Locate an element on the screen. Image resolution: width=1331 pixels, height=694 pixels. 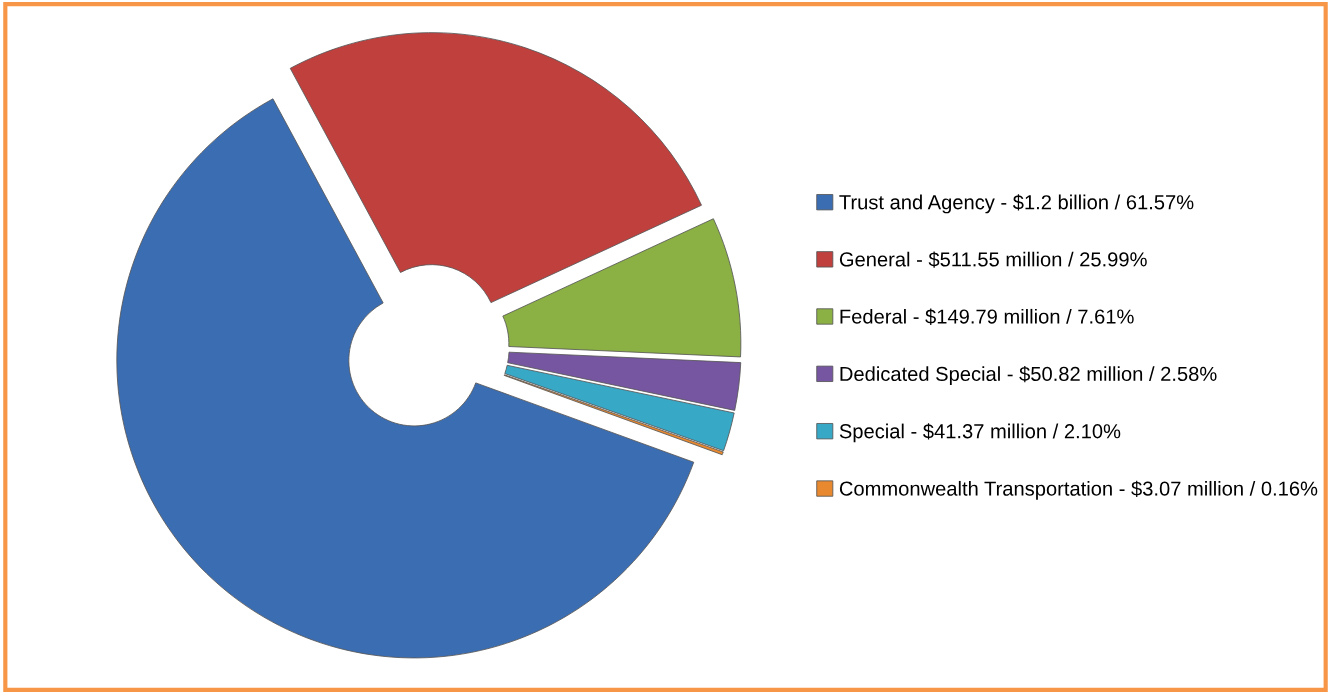
legend-label: Federal - $149.79 million / 7.61% is located at coordinates (987, 316).